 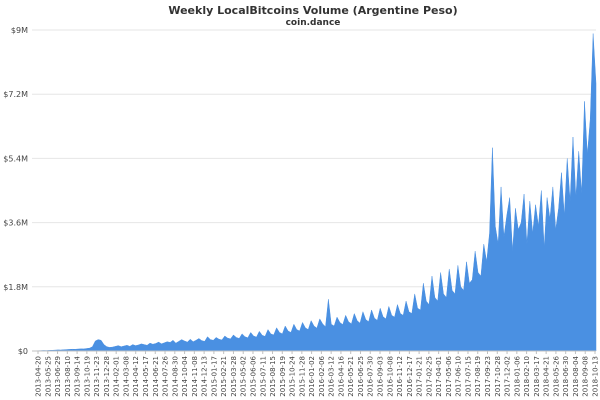 I want to click on x-tick-label: 2018-05-26, so click(x=556, y=375).